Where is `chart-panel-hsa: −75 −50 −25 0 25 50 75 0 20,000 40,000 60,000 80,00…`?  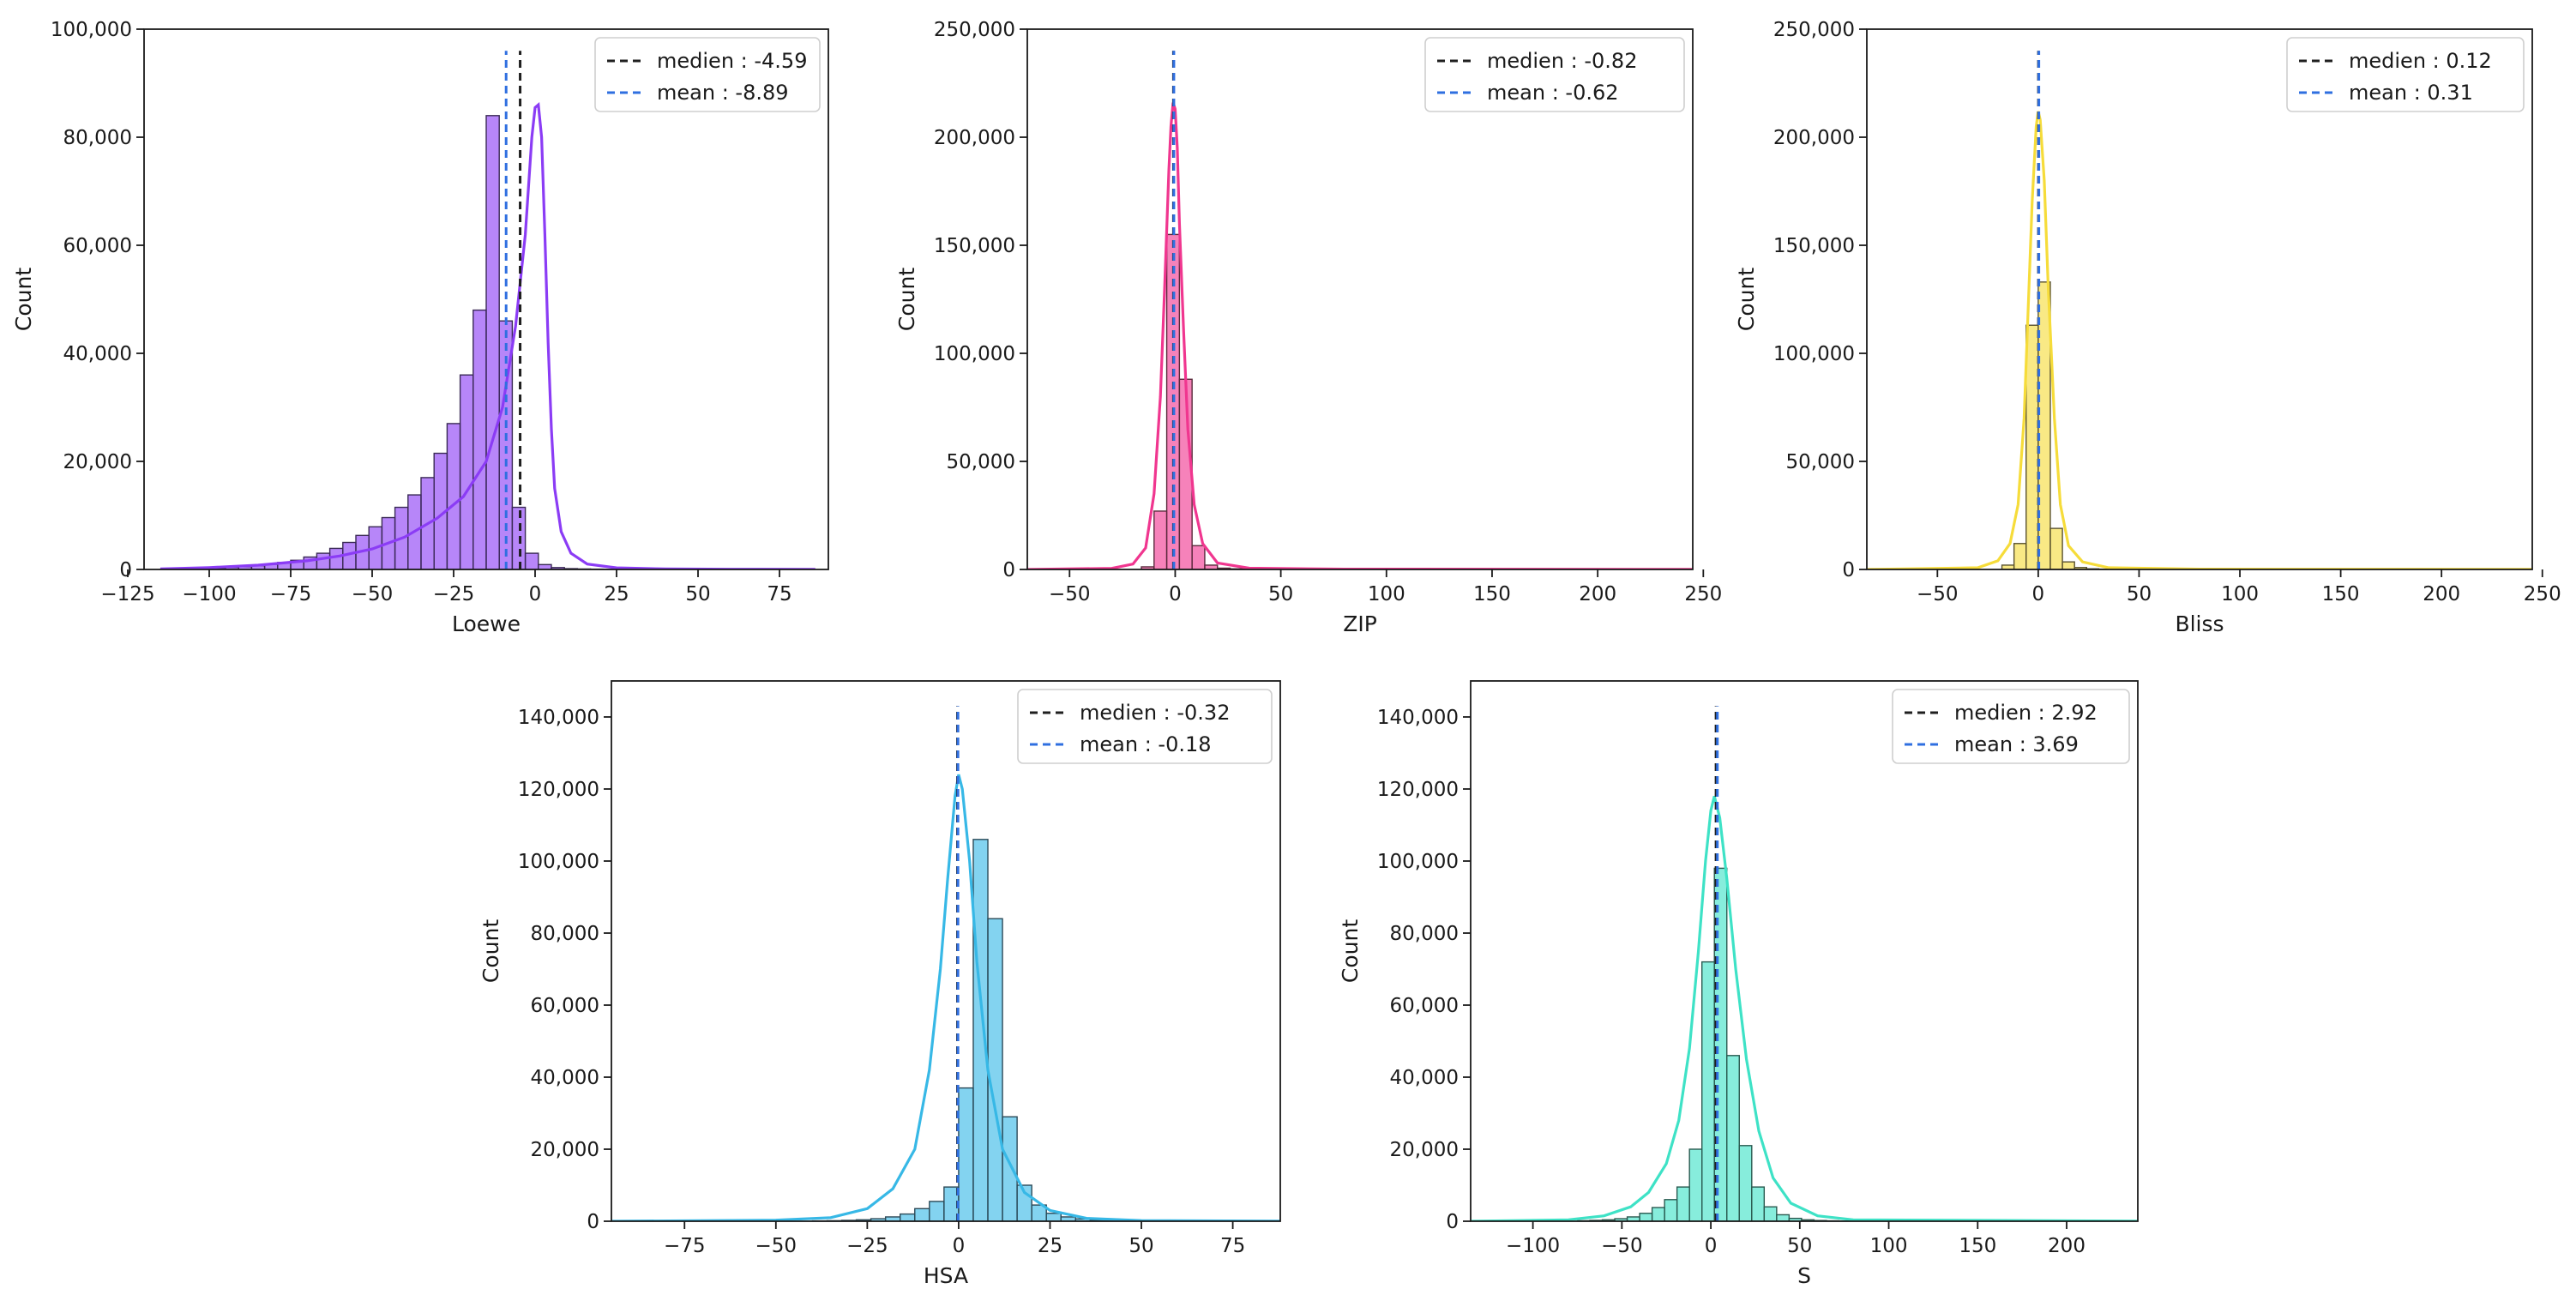 chart-panel-hsa: −75 −50 −25 0 25 50 75 0 20,000 40,000 60,000 80,00… is located at coordinates (880, 984).